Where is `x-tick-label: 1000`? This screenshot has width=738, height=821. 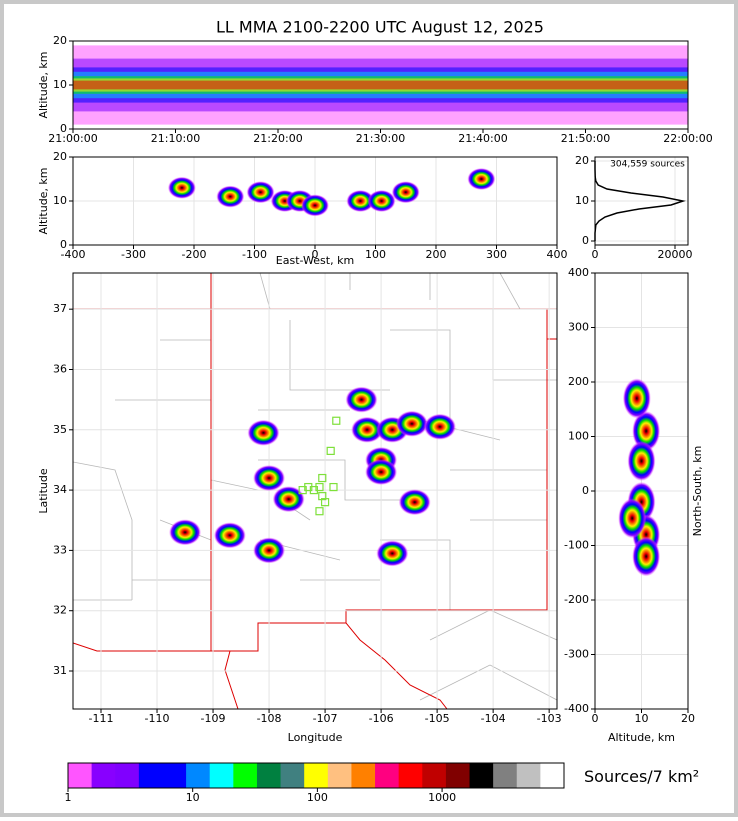 x-tick-label: 1000 is located at coordinates (442, 797).